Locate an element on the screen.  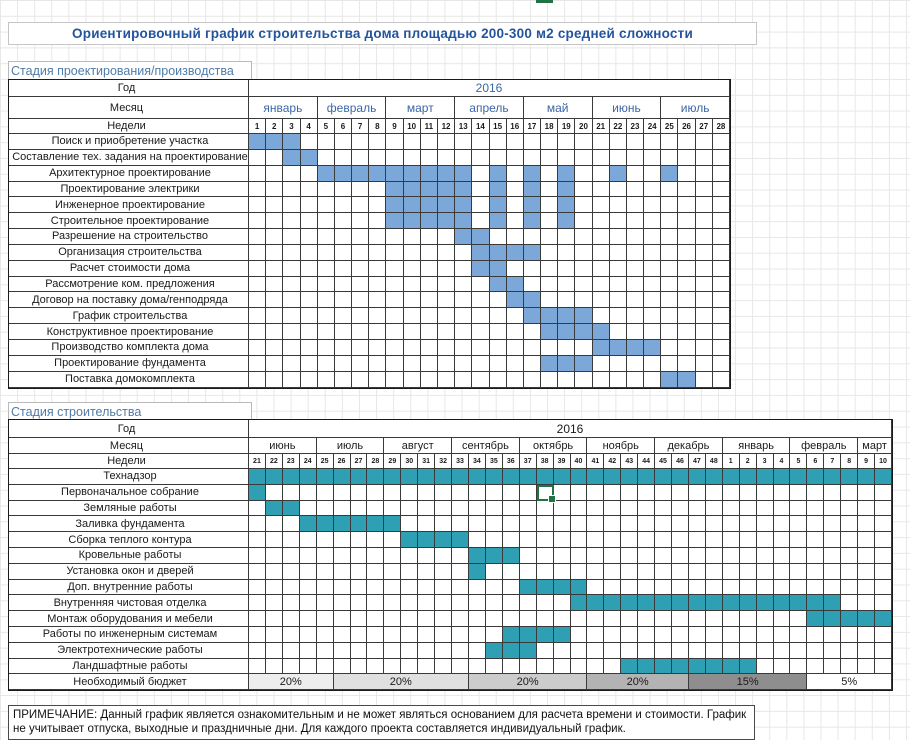
week-header-cell: 11 is located at coordinates (429, 126).